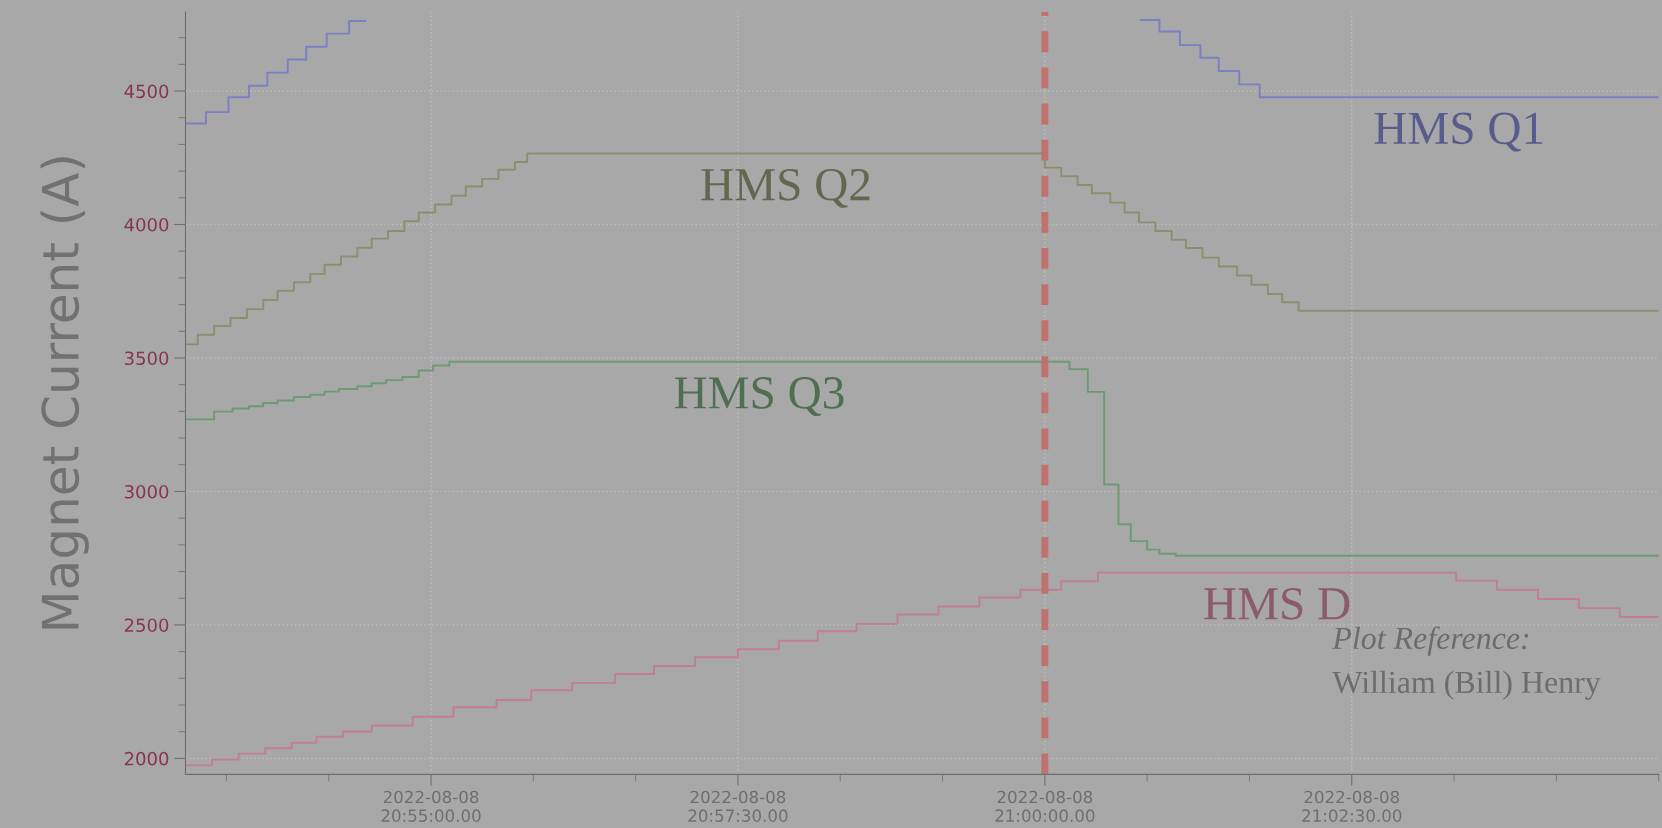  Describe the element at coordinates (146, 224) in the screenshot. I see `y-tick-label: 4000` at that location.